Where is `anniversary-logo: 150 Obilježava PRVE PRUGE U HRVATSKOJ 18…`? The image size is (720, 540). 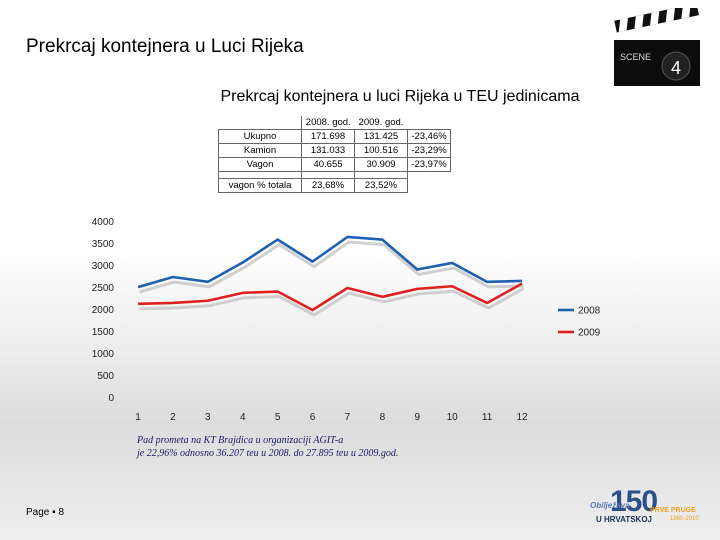 anniversary-logo: 150 Obilježava PRVE PRUGE U HRVATSKOJ 18… is located at coordinates (647, 507).